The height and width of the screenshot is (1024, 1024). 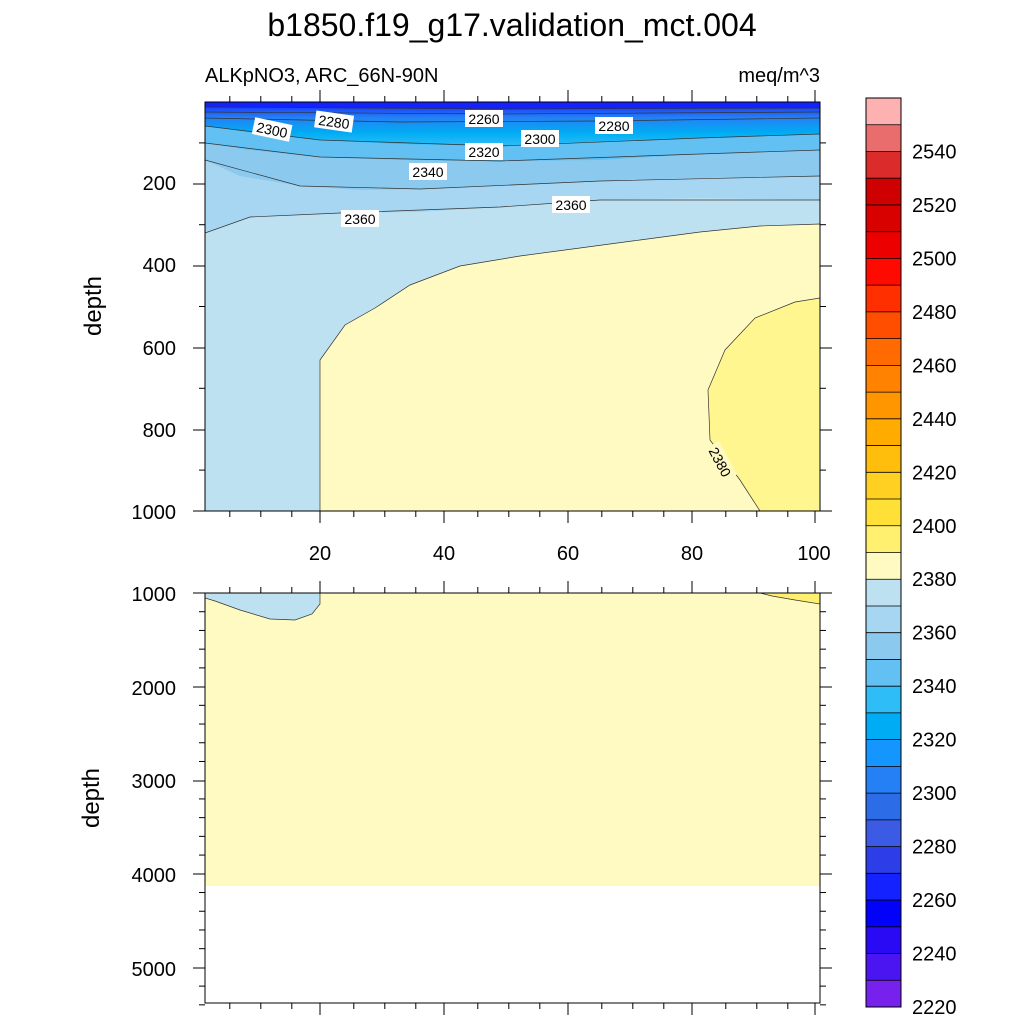 I want to click on colorbar, so click(x=883, y=552).